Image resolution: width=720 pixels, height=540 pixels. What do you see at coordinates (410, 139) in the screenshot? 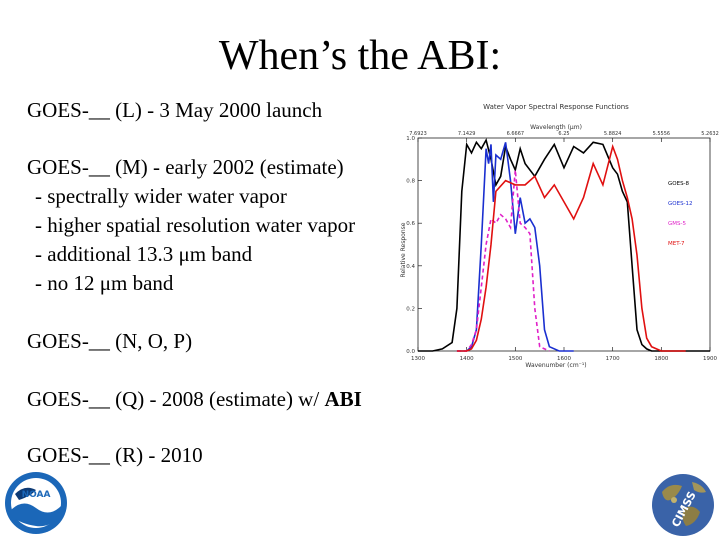
I see `y-tick-label: 1.0` at bounding box center [410, 139].